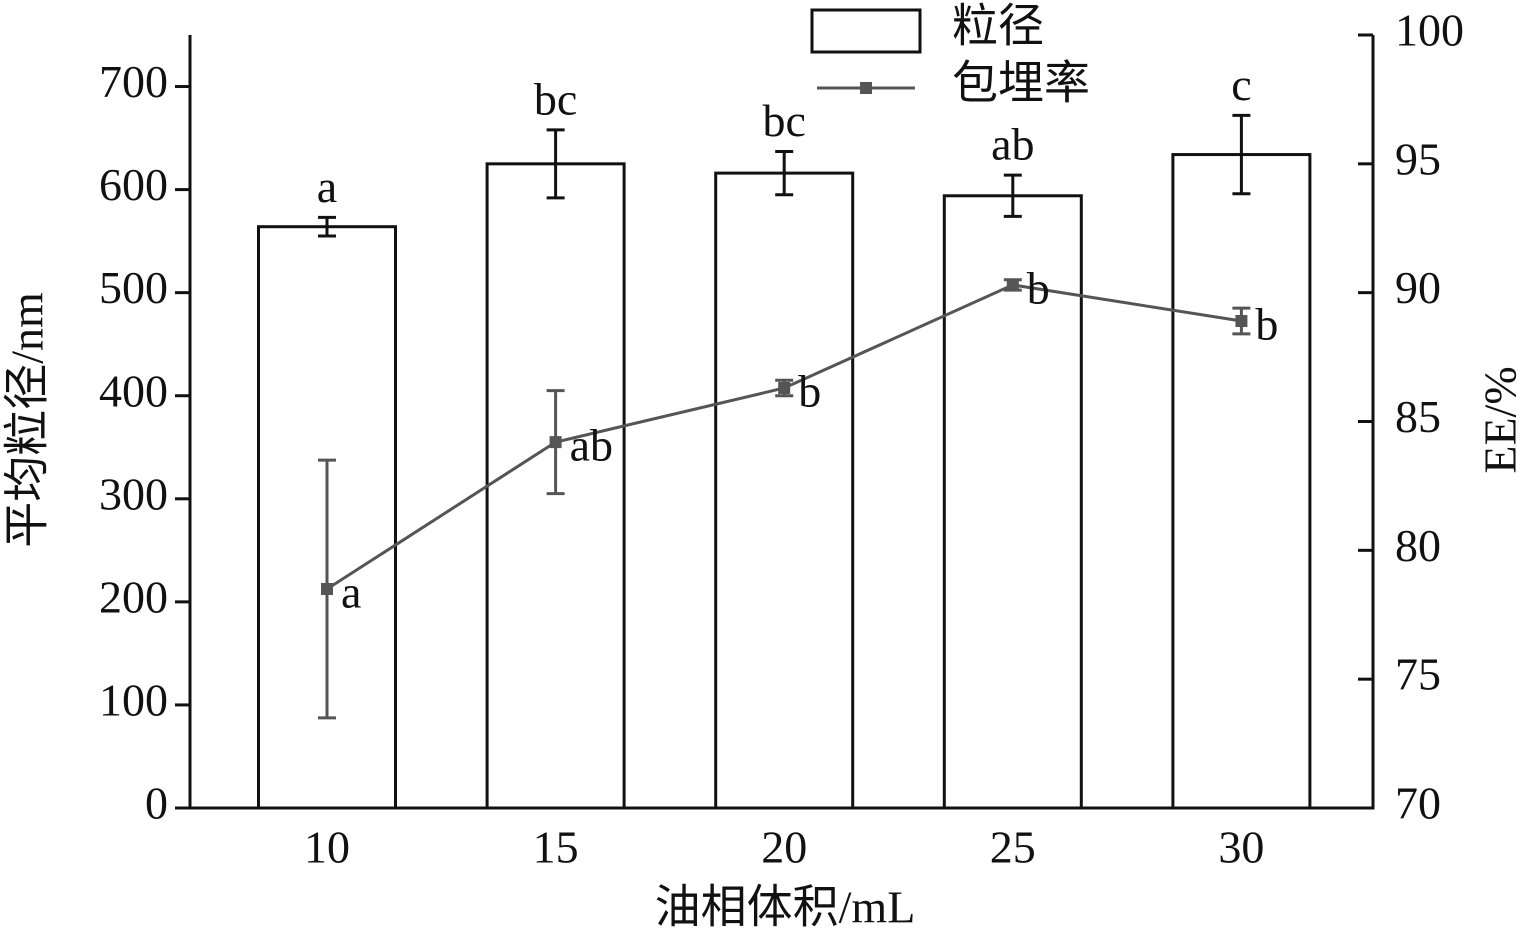 The width and height of the screenshot is (1530, 943). What do you see at coordinates (1418, 545) in the screenshot?
I see `y2-tick-label: 80` at bounding box center [1418, 545].